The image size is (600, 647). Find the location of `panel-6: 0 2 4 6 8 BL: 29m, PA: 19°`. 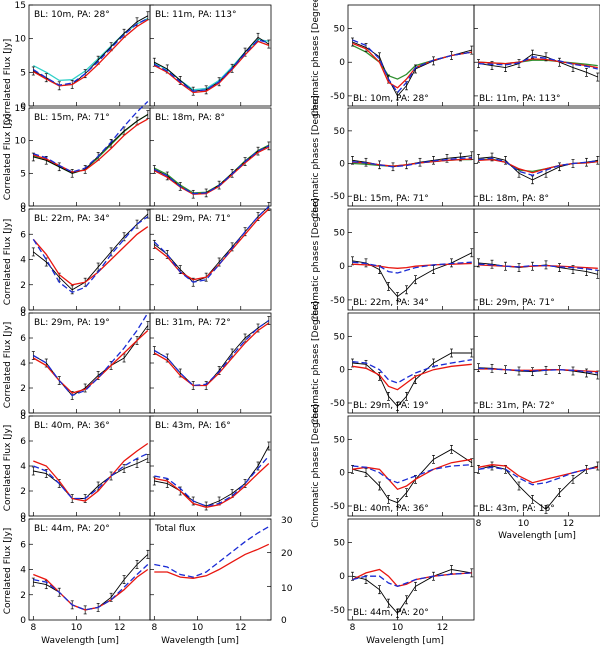

panel-6: 0 2 4 6 8 BL: 29m, PA: 19° is located at coordinates (85, 364).